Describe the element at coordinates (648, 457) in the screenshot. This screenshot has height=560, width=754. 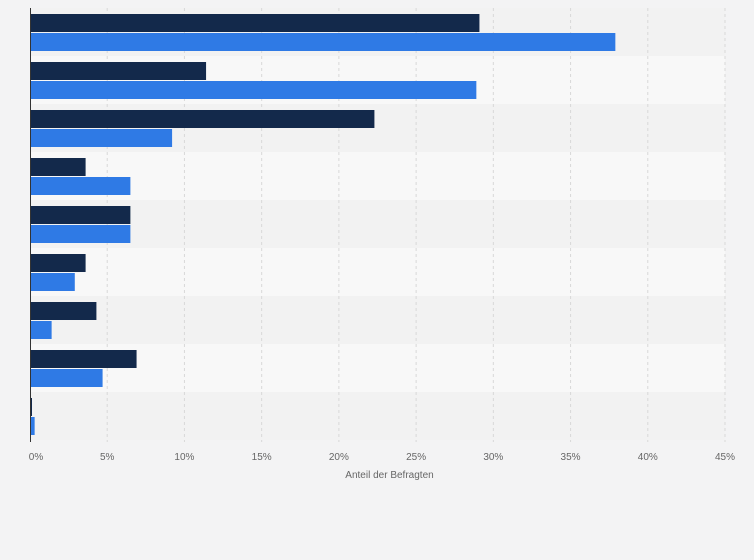
I see `x-tick-label: 40%` at that location.